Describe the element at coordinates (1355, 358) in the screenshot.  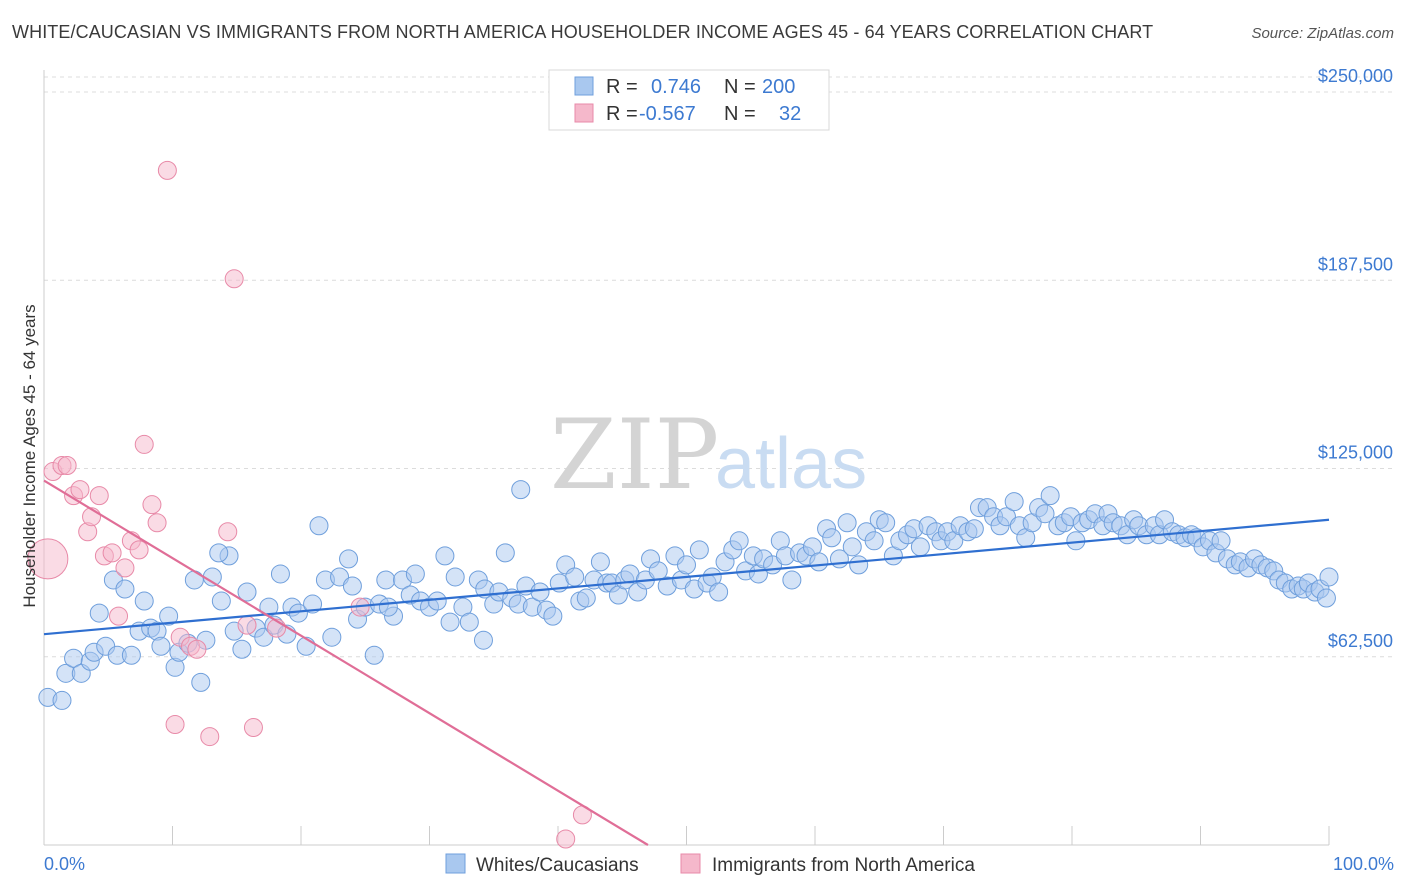
I see `y-tick-labels: $62,500 $125,000 $187,500 $250,000` at that location.